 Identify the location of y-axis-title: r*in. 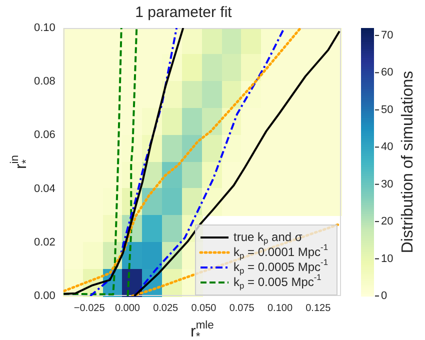
(20, 162).